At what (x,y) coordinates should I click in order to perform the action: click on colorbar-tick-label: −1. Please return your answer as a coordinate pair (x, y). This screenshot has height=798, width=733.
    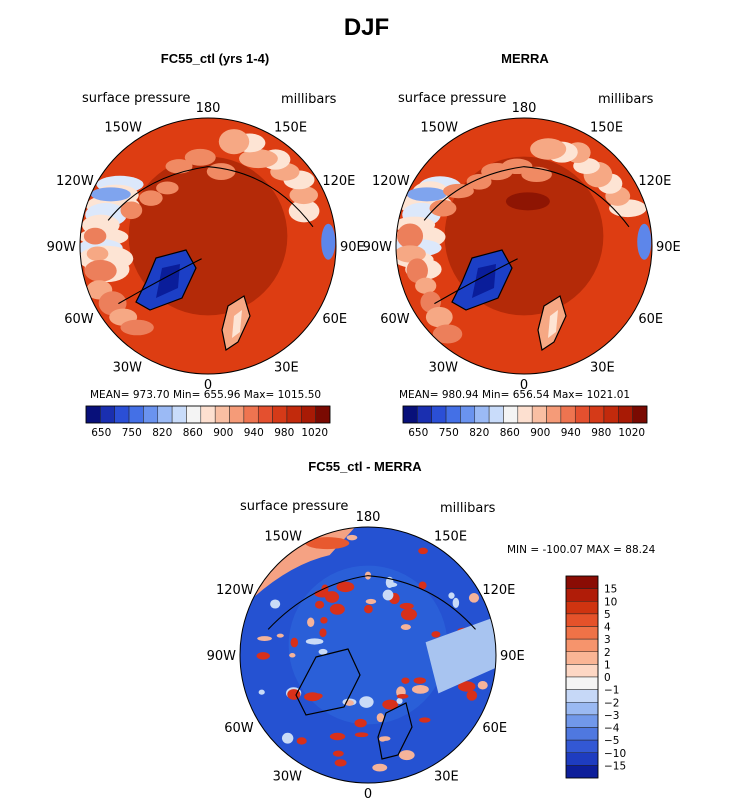
    Looking at the image, I should click on (611, 691).